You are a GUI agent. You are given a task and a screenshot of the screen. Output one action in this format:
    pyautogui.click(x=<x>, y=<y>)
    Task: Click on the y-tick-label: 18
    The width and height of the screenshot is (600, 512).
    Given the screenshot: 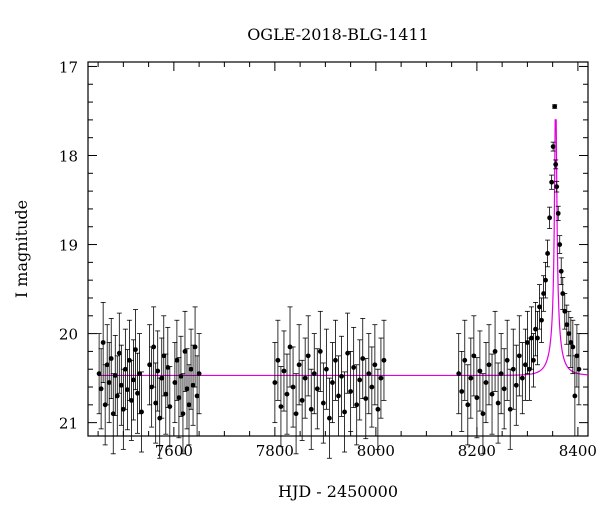 What is the action you would take?
    pyautogui.click(x=68, y=157)
    